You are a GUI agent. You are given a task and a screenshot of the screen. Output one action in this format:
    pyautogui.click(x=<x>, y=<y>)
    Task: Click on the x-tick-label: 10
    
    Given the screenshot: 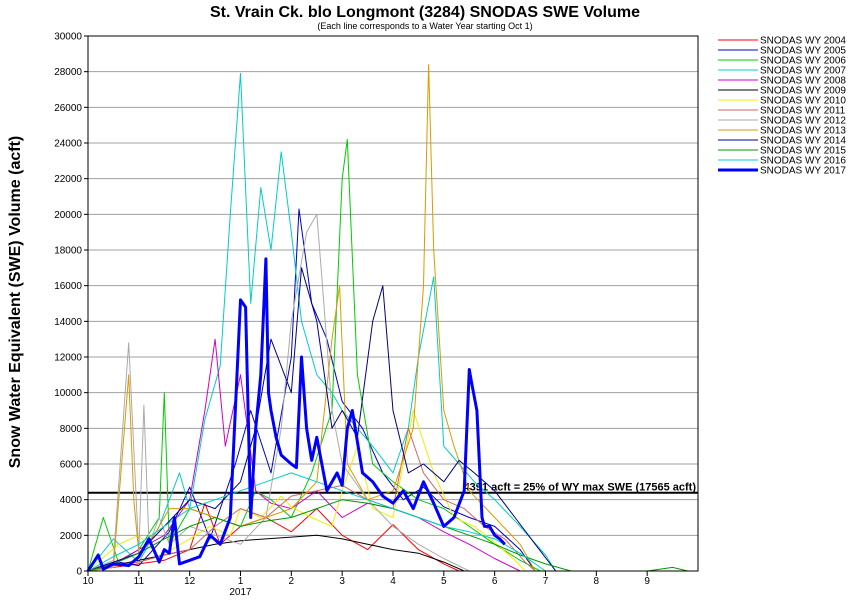 What is the action you would take?
    pyautogui.click(x=88, y=581)
    